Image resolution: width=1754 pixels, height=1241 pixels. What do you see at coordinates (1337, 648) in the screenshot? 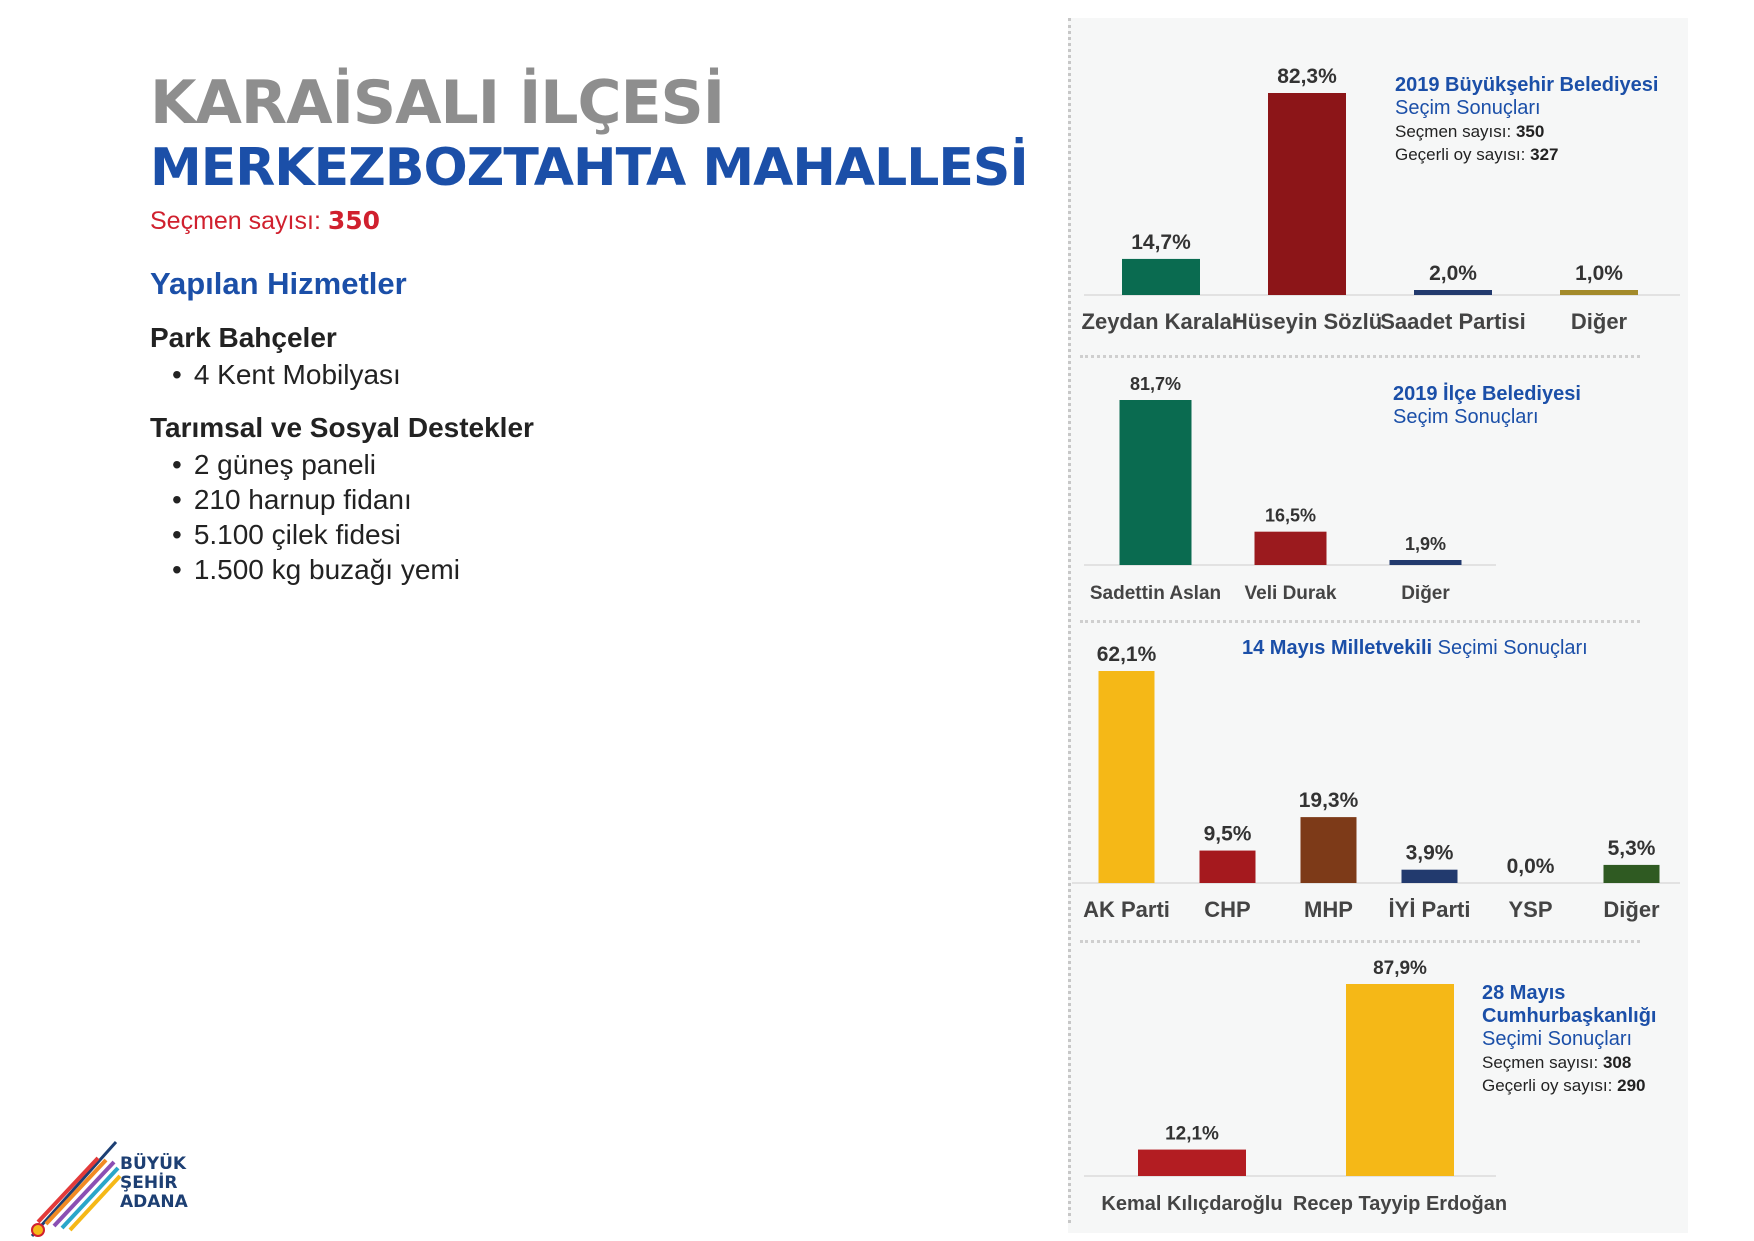
I see `chart3-title-main: 14 Mayıs Milletvekili` at bounding box center [1337, 648].